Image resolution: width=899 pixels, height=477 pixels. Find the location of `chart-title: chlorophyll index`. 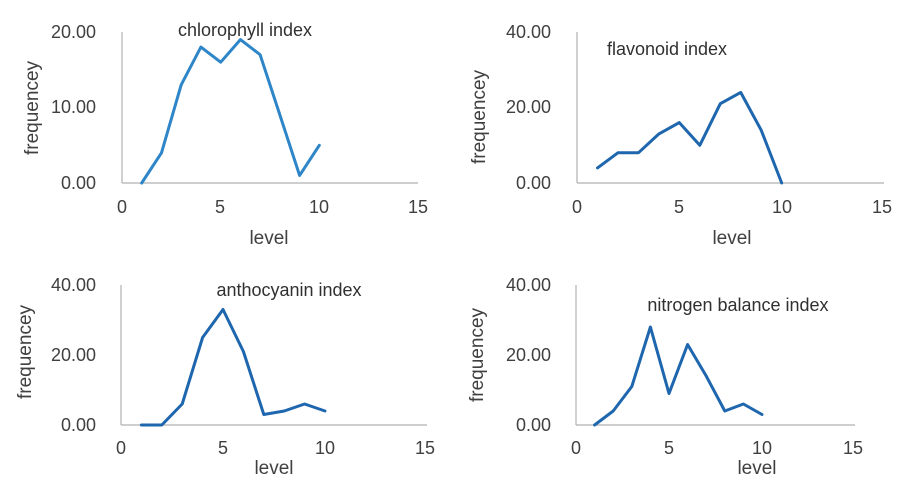

chart-title: chlorophyll index is located at coordinates (245, 30).